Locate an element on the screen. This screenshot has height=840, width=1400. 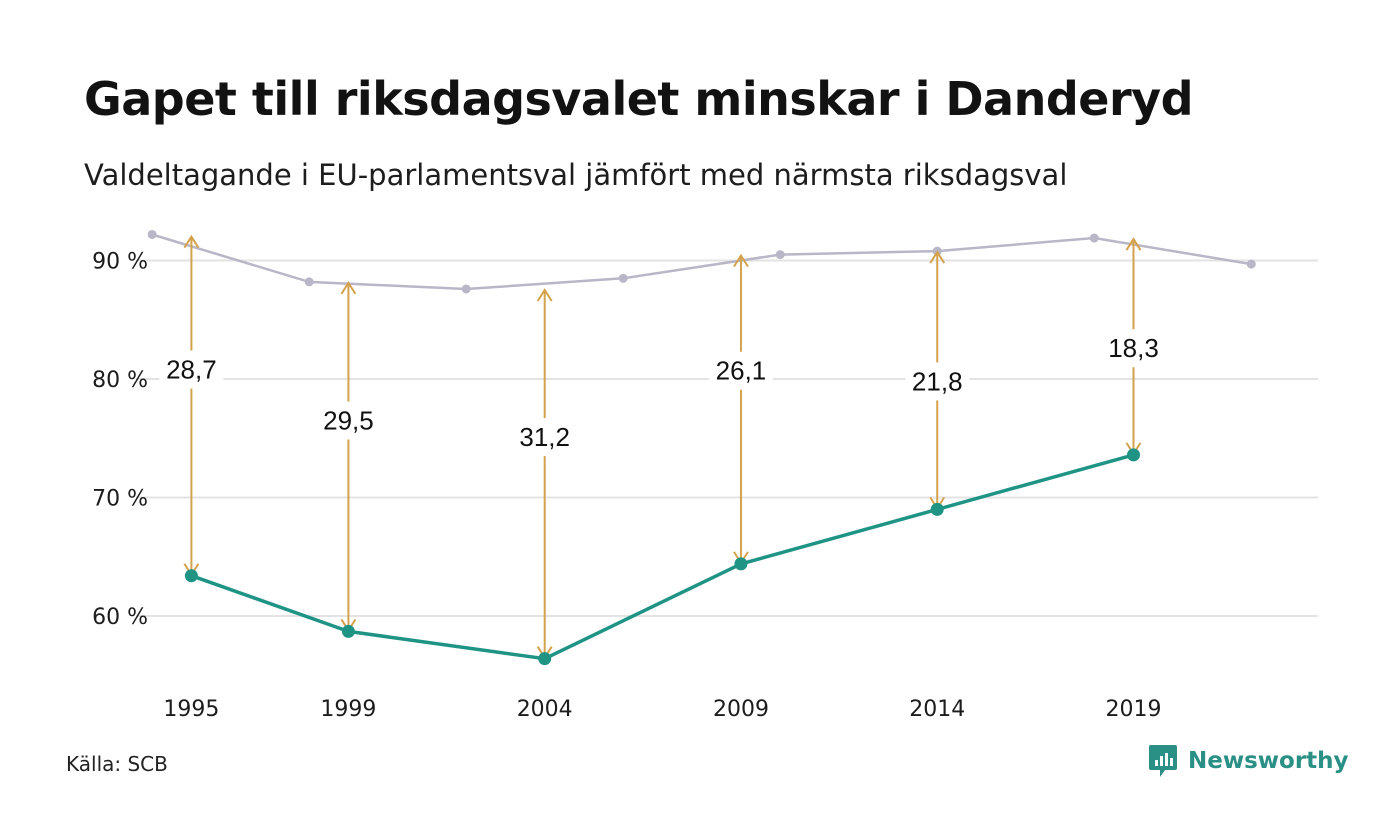
x-tick-label: 2014 is located at coordinates (937, 709).